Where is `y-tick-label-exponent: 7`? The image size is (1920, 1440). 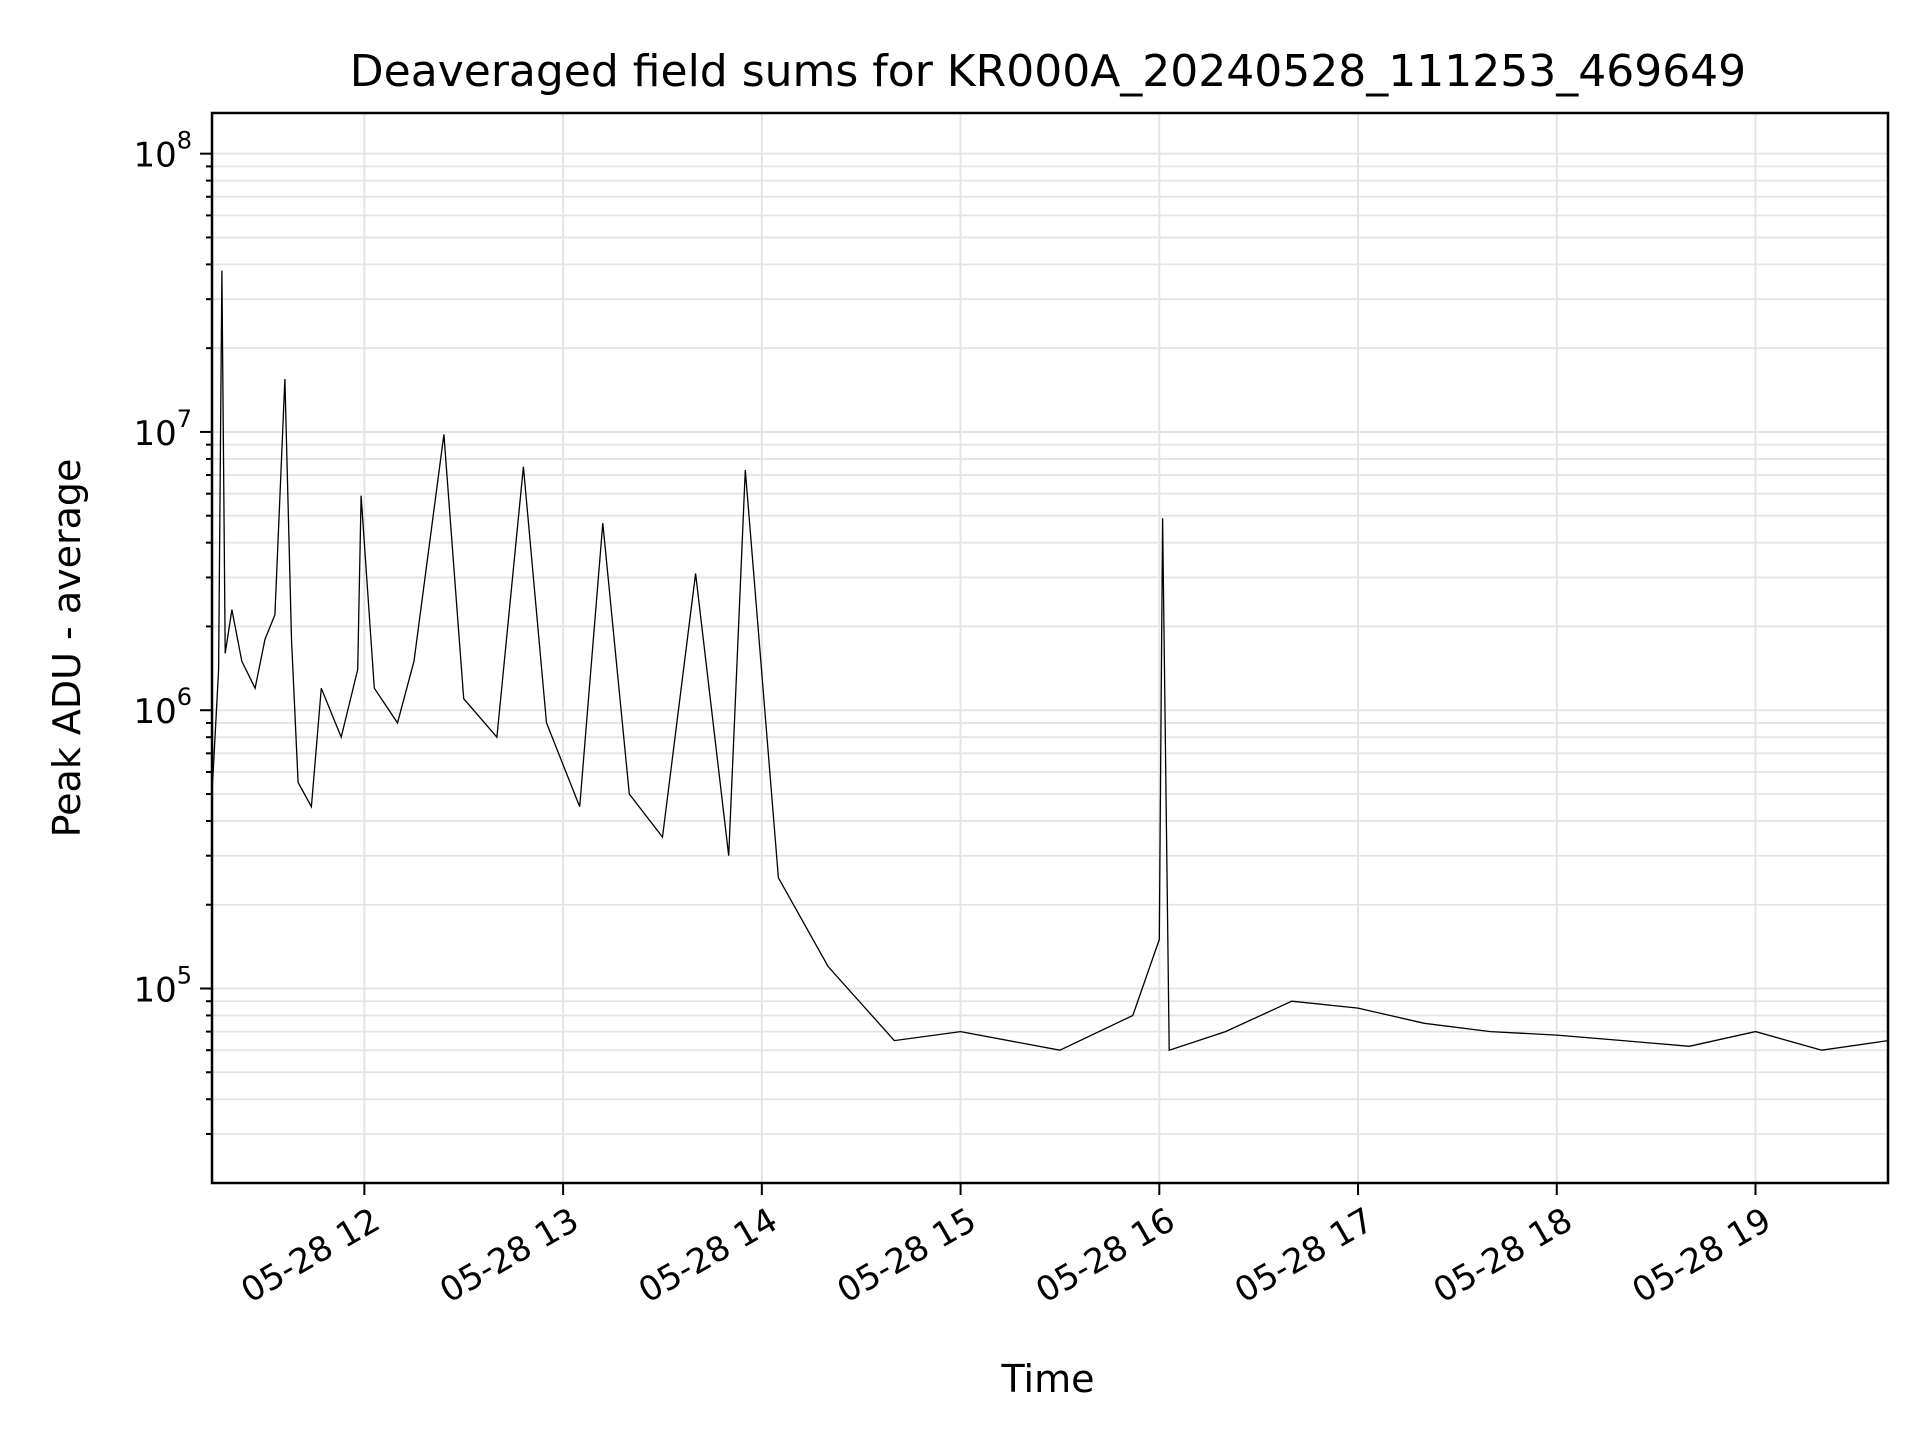
y-tick-label-exponent: 7 is located at coordinates (184, 419).